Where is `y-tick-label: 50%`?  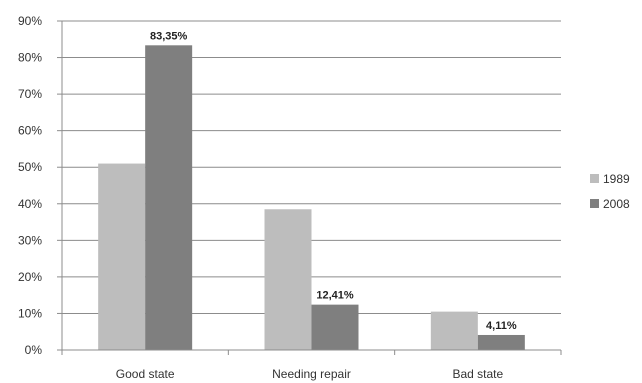
y-tick-label: 50% is located at coordinates (30, 167).